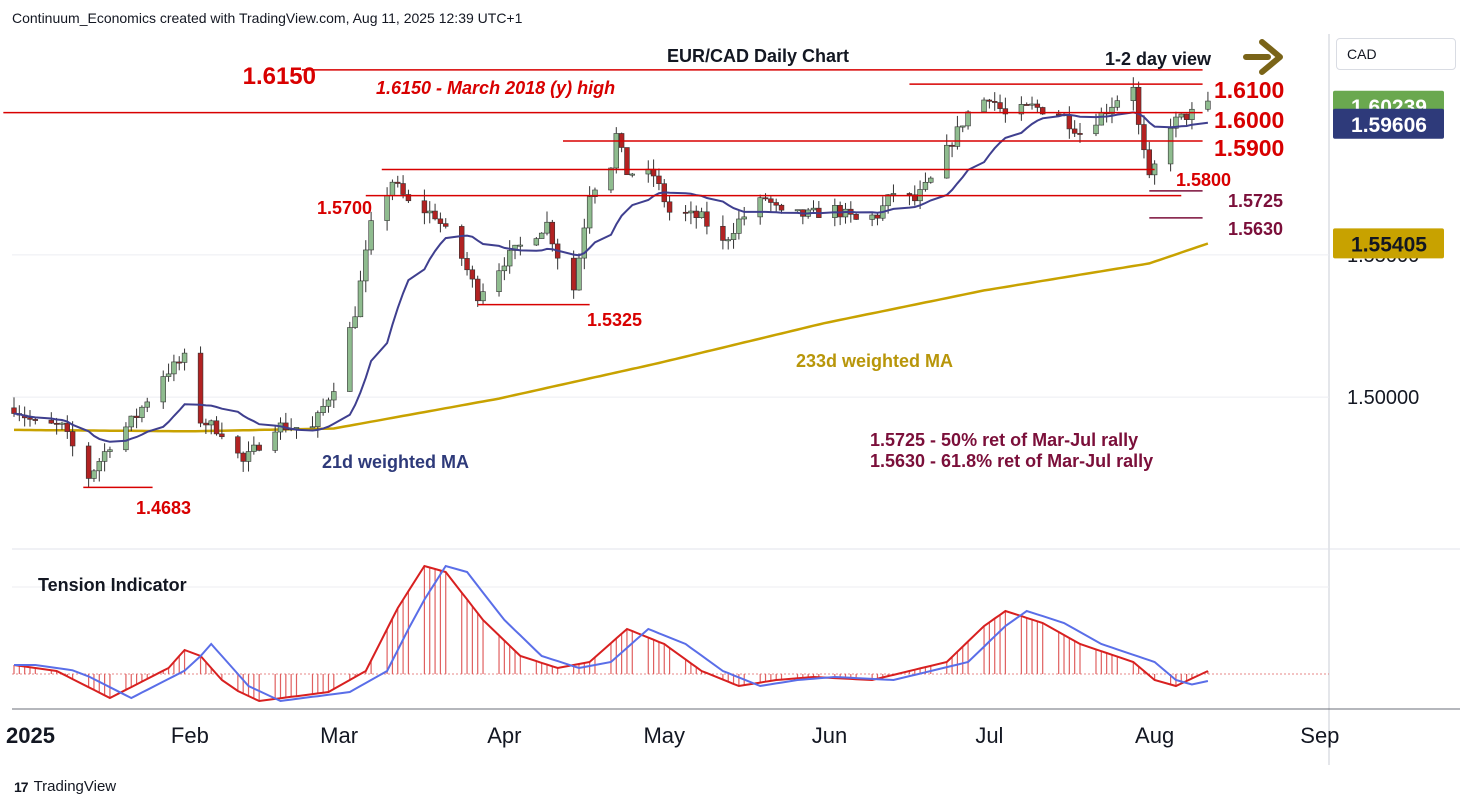  I want to click on chart-title: EUR/CAD Daily Chart, so click(758, 56).